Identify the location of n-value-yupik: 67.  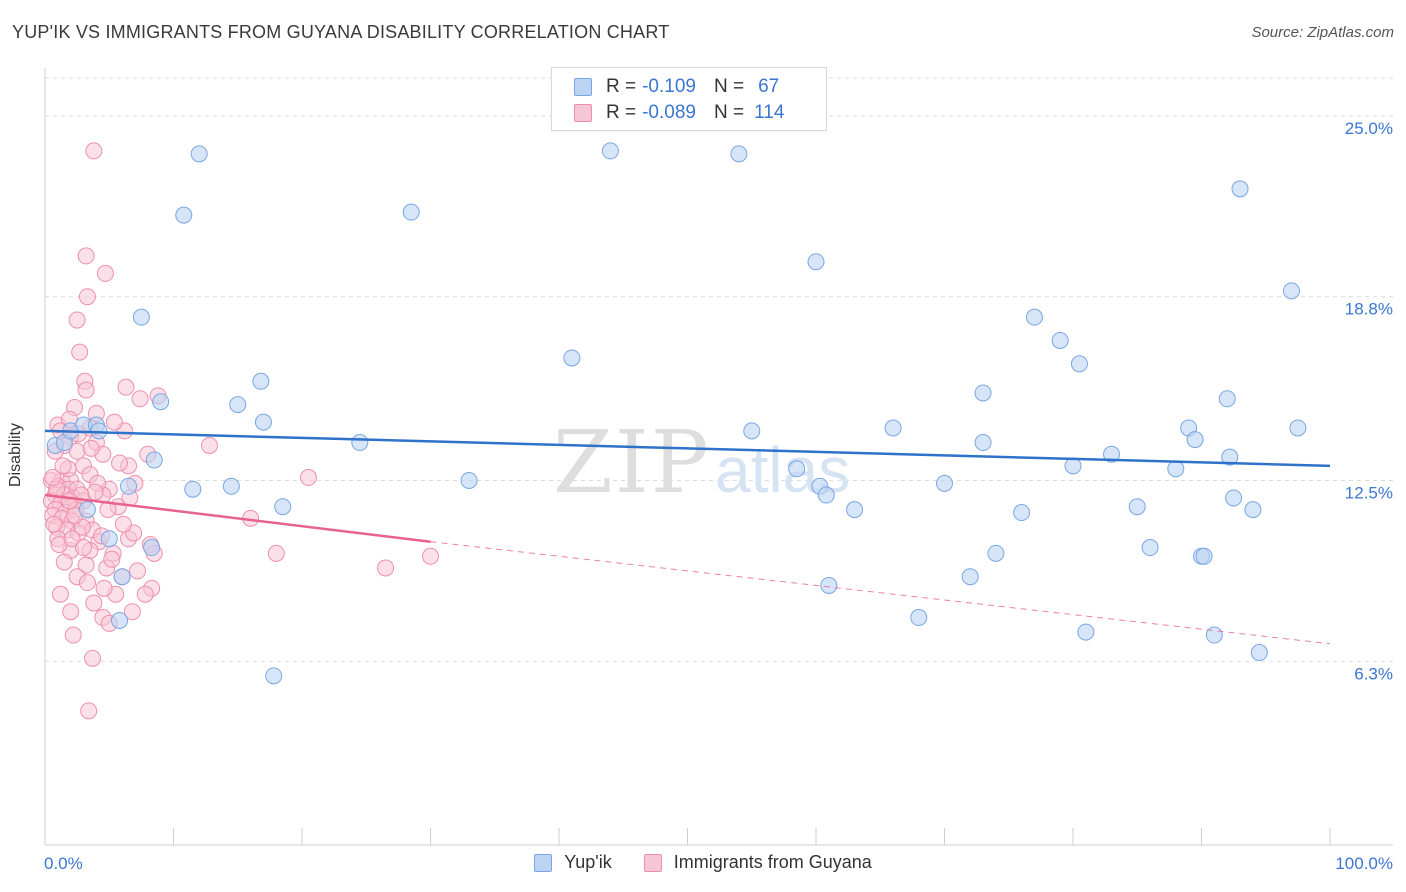
(769, 86).